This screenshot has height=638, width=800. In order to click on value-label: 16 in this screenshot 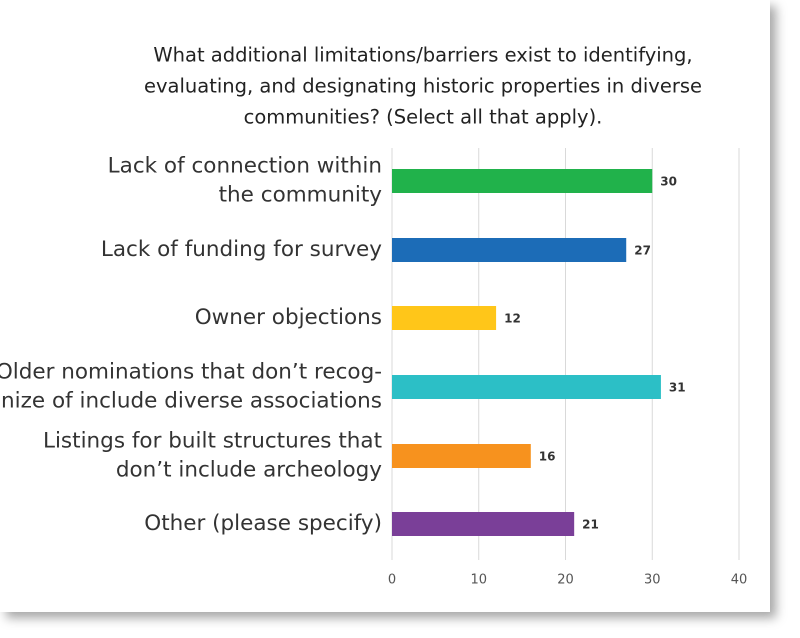, I will do `click(547, 457)`.